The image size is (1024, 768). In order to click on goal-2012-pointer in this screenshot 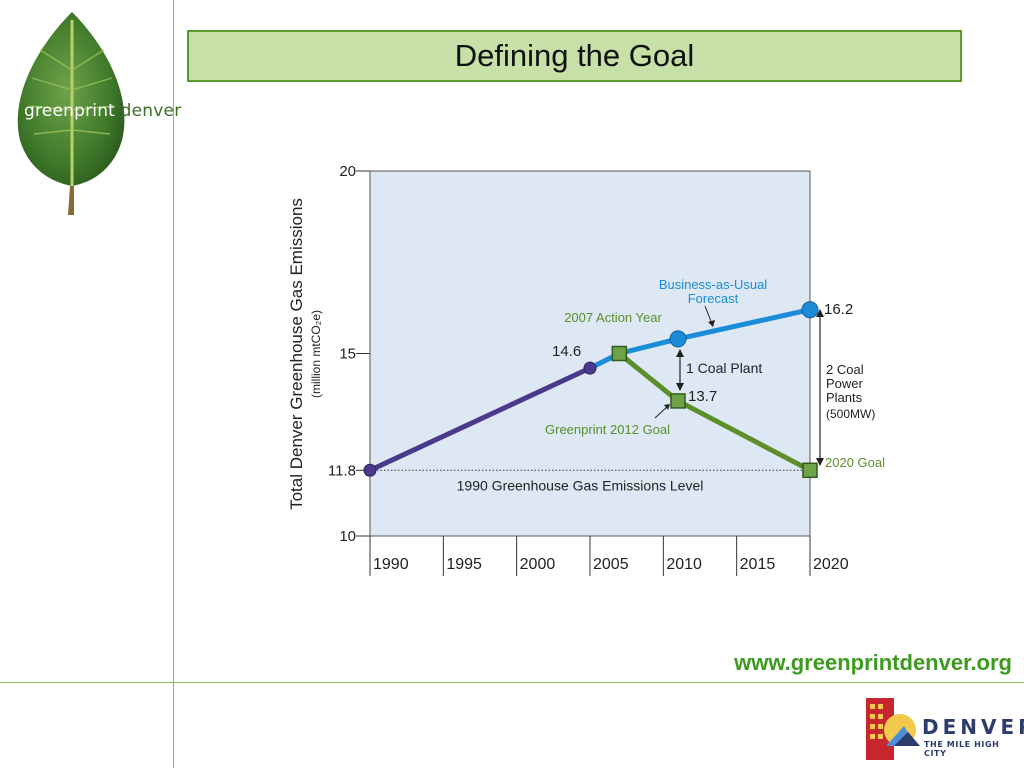, I will do `click(661, 412)`.